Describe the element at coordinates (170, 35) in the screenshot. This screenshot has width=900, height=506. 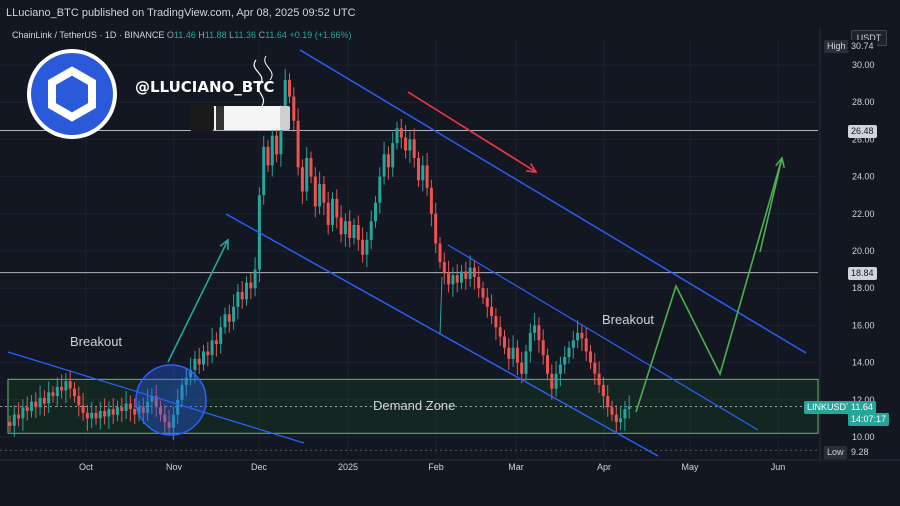
I see `open-key: O` at that location.